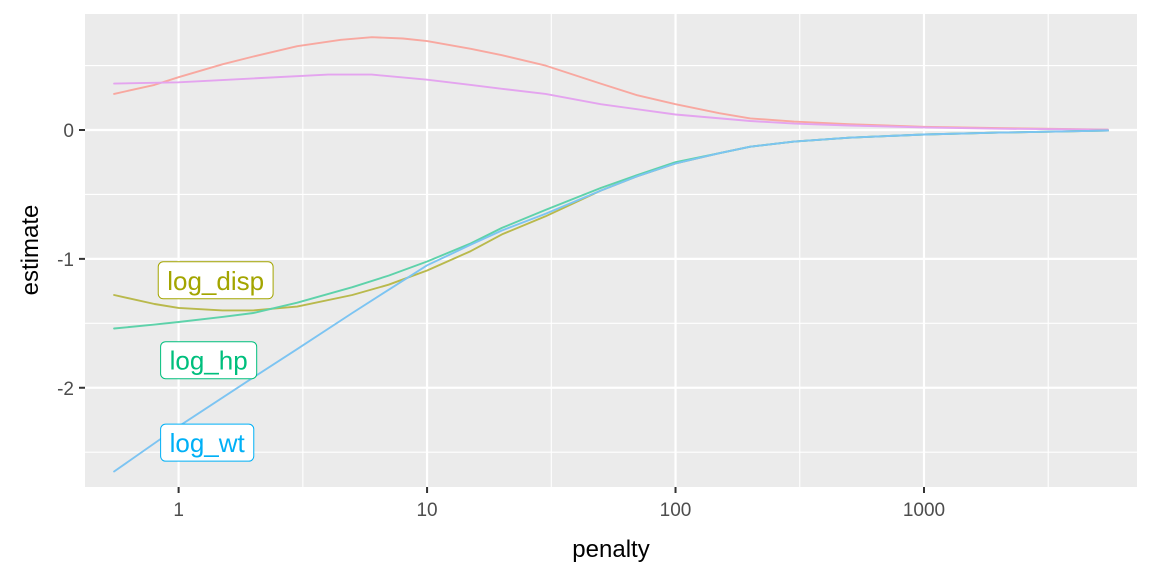 This screenshot has height=576, width=1152. Describe the element at coordinates (178, 510) in the screenshot. I see `x-tick-label: 1` at that location.